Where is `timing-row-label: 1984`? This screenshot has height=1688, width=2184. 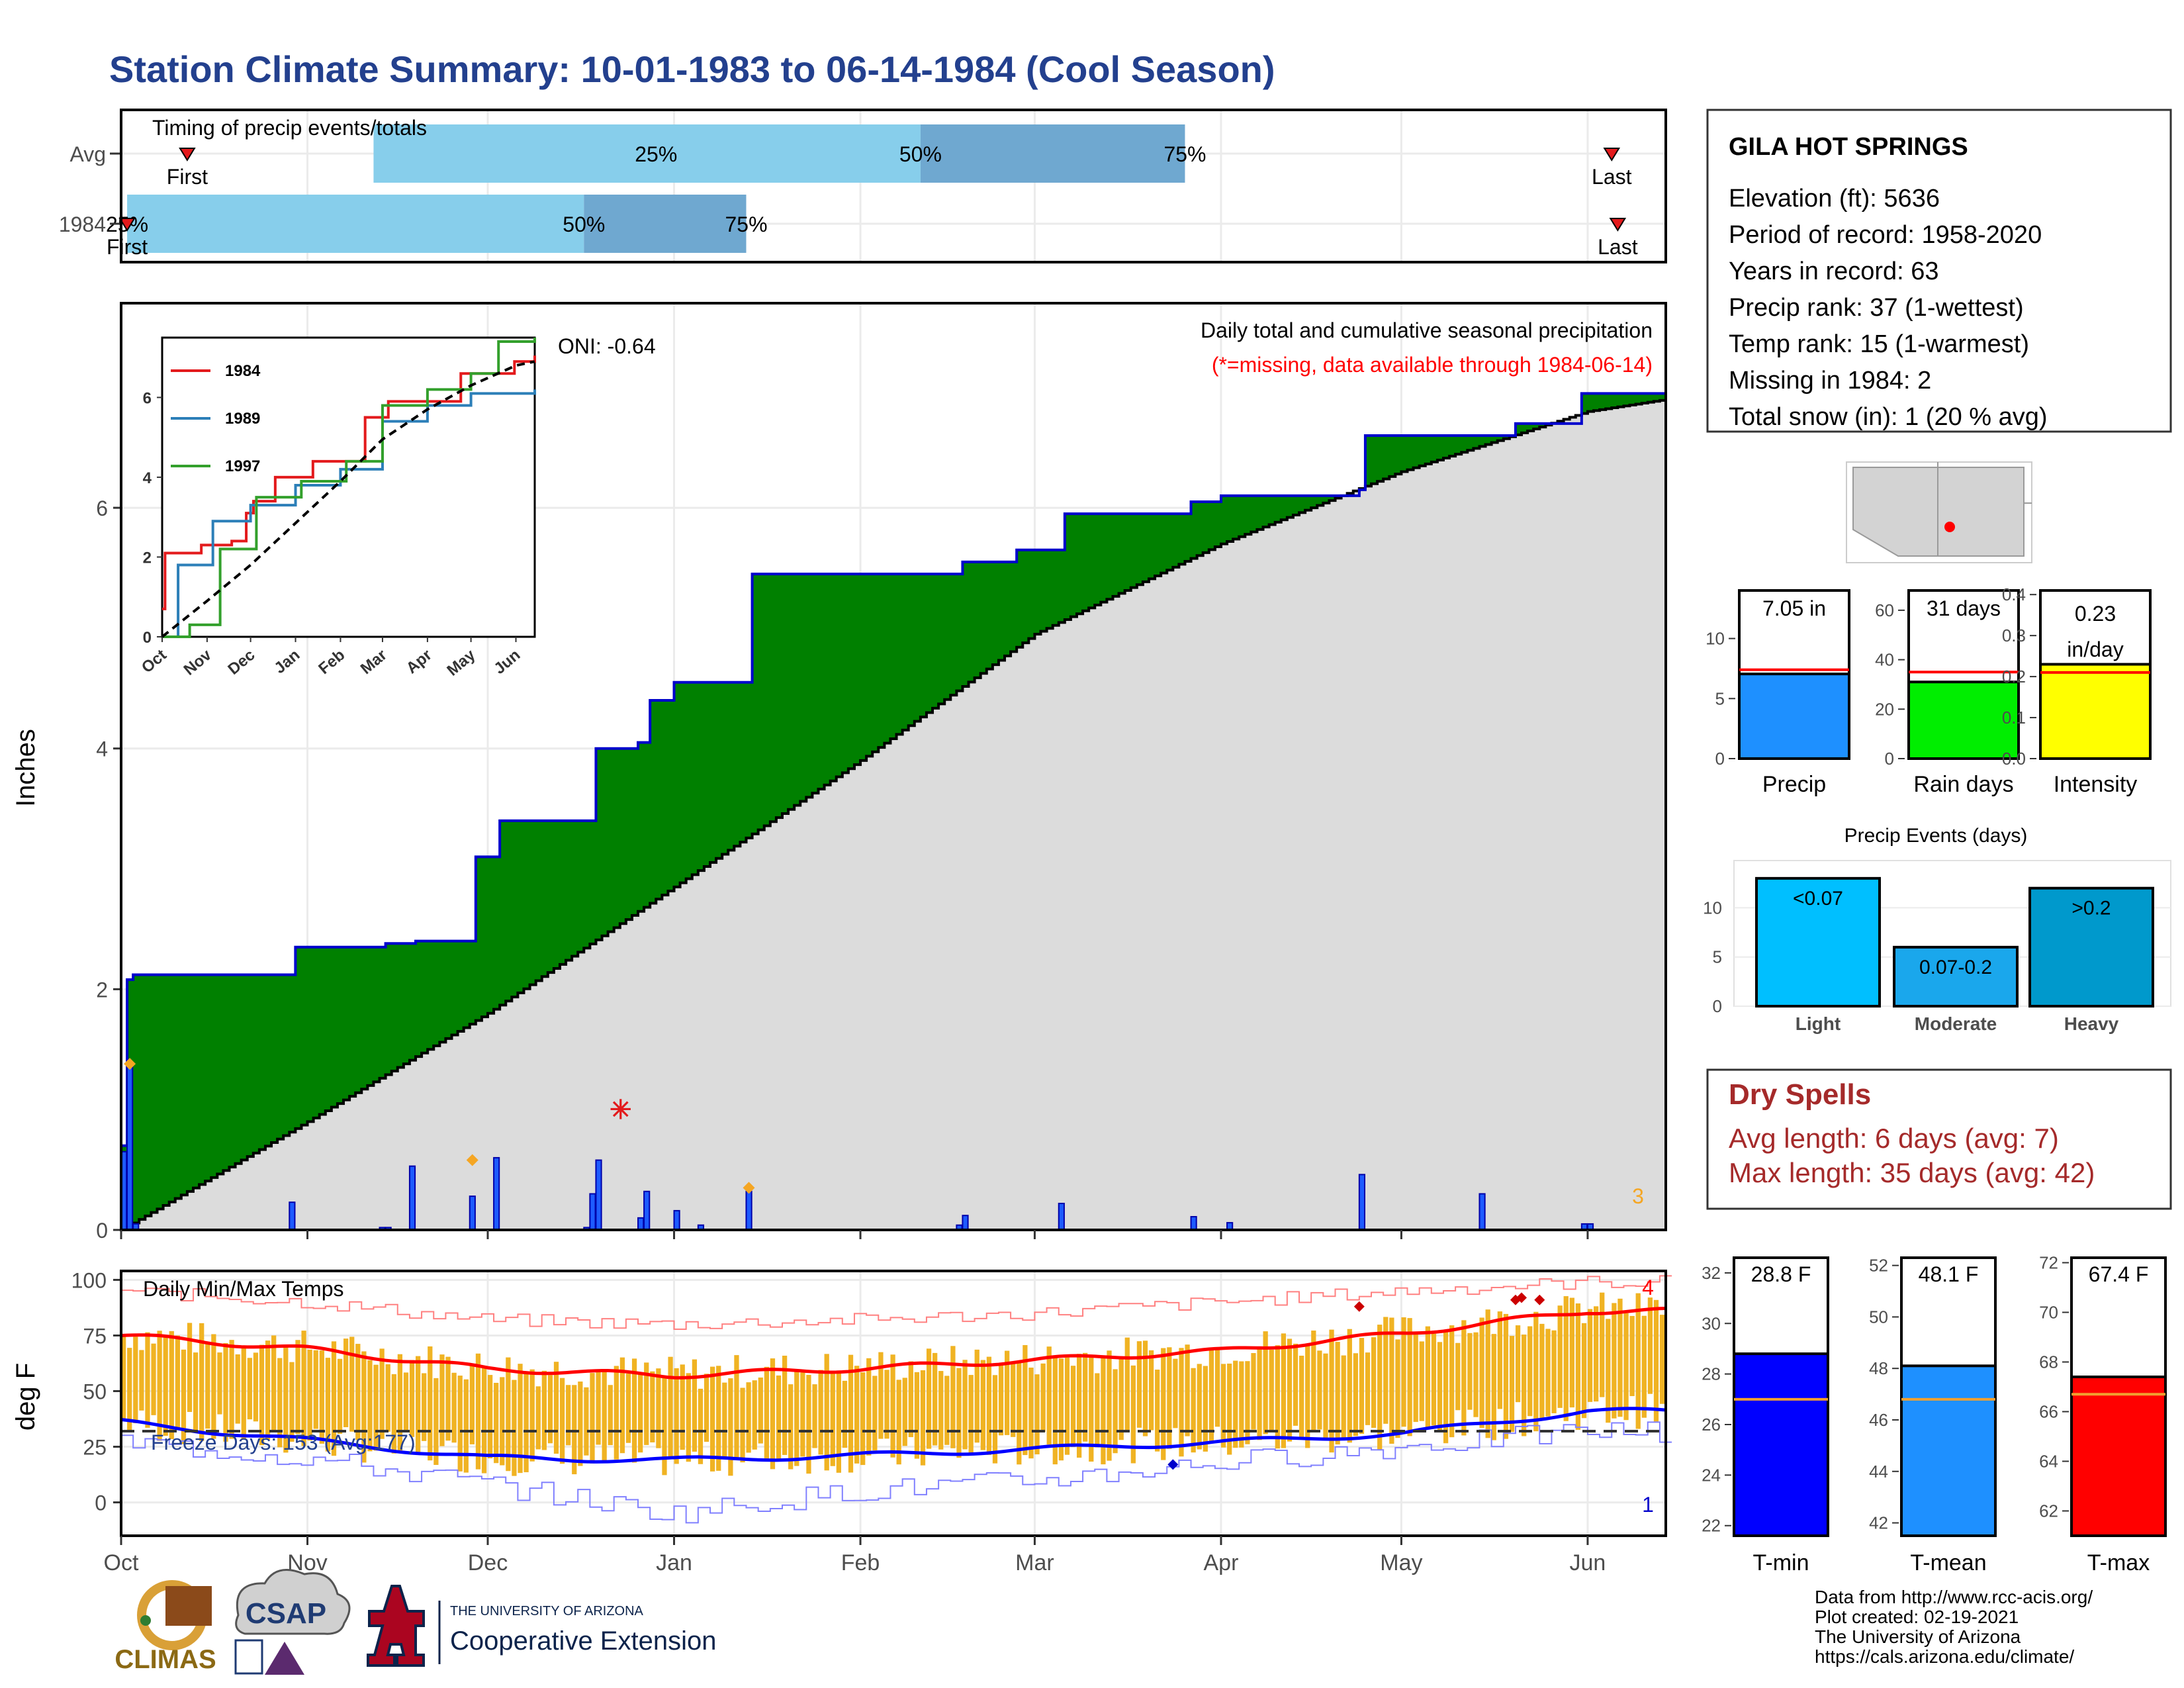 timing-row-label: 1984 is located at coordinates (82, 224).